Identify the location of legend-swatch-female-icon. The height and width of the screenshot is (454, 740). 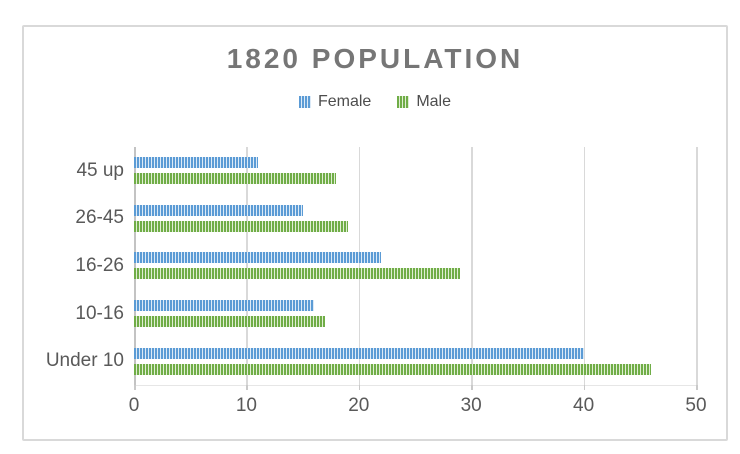
(304, 102).